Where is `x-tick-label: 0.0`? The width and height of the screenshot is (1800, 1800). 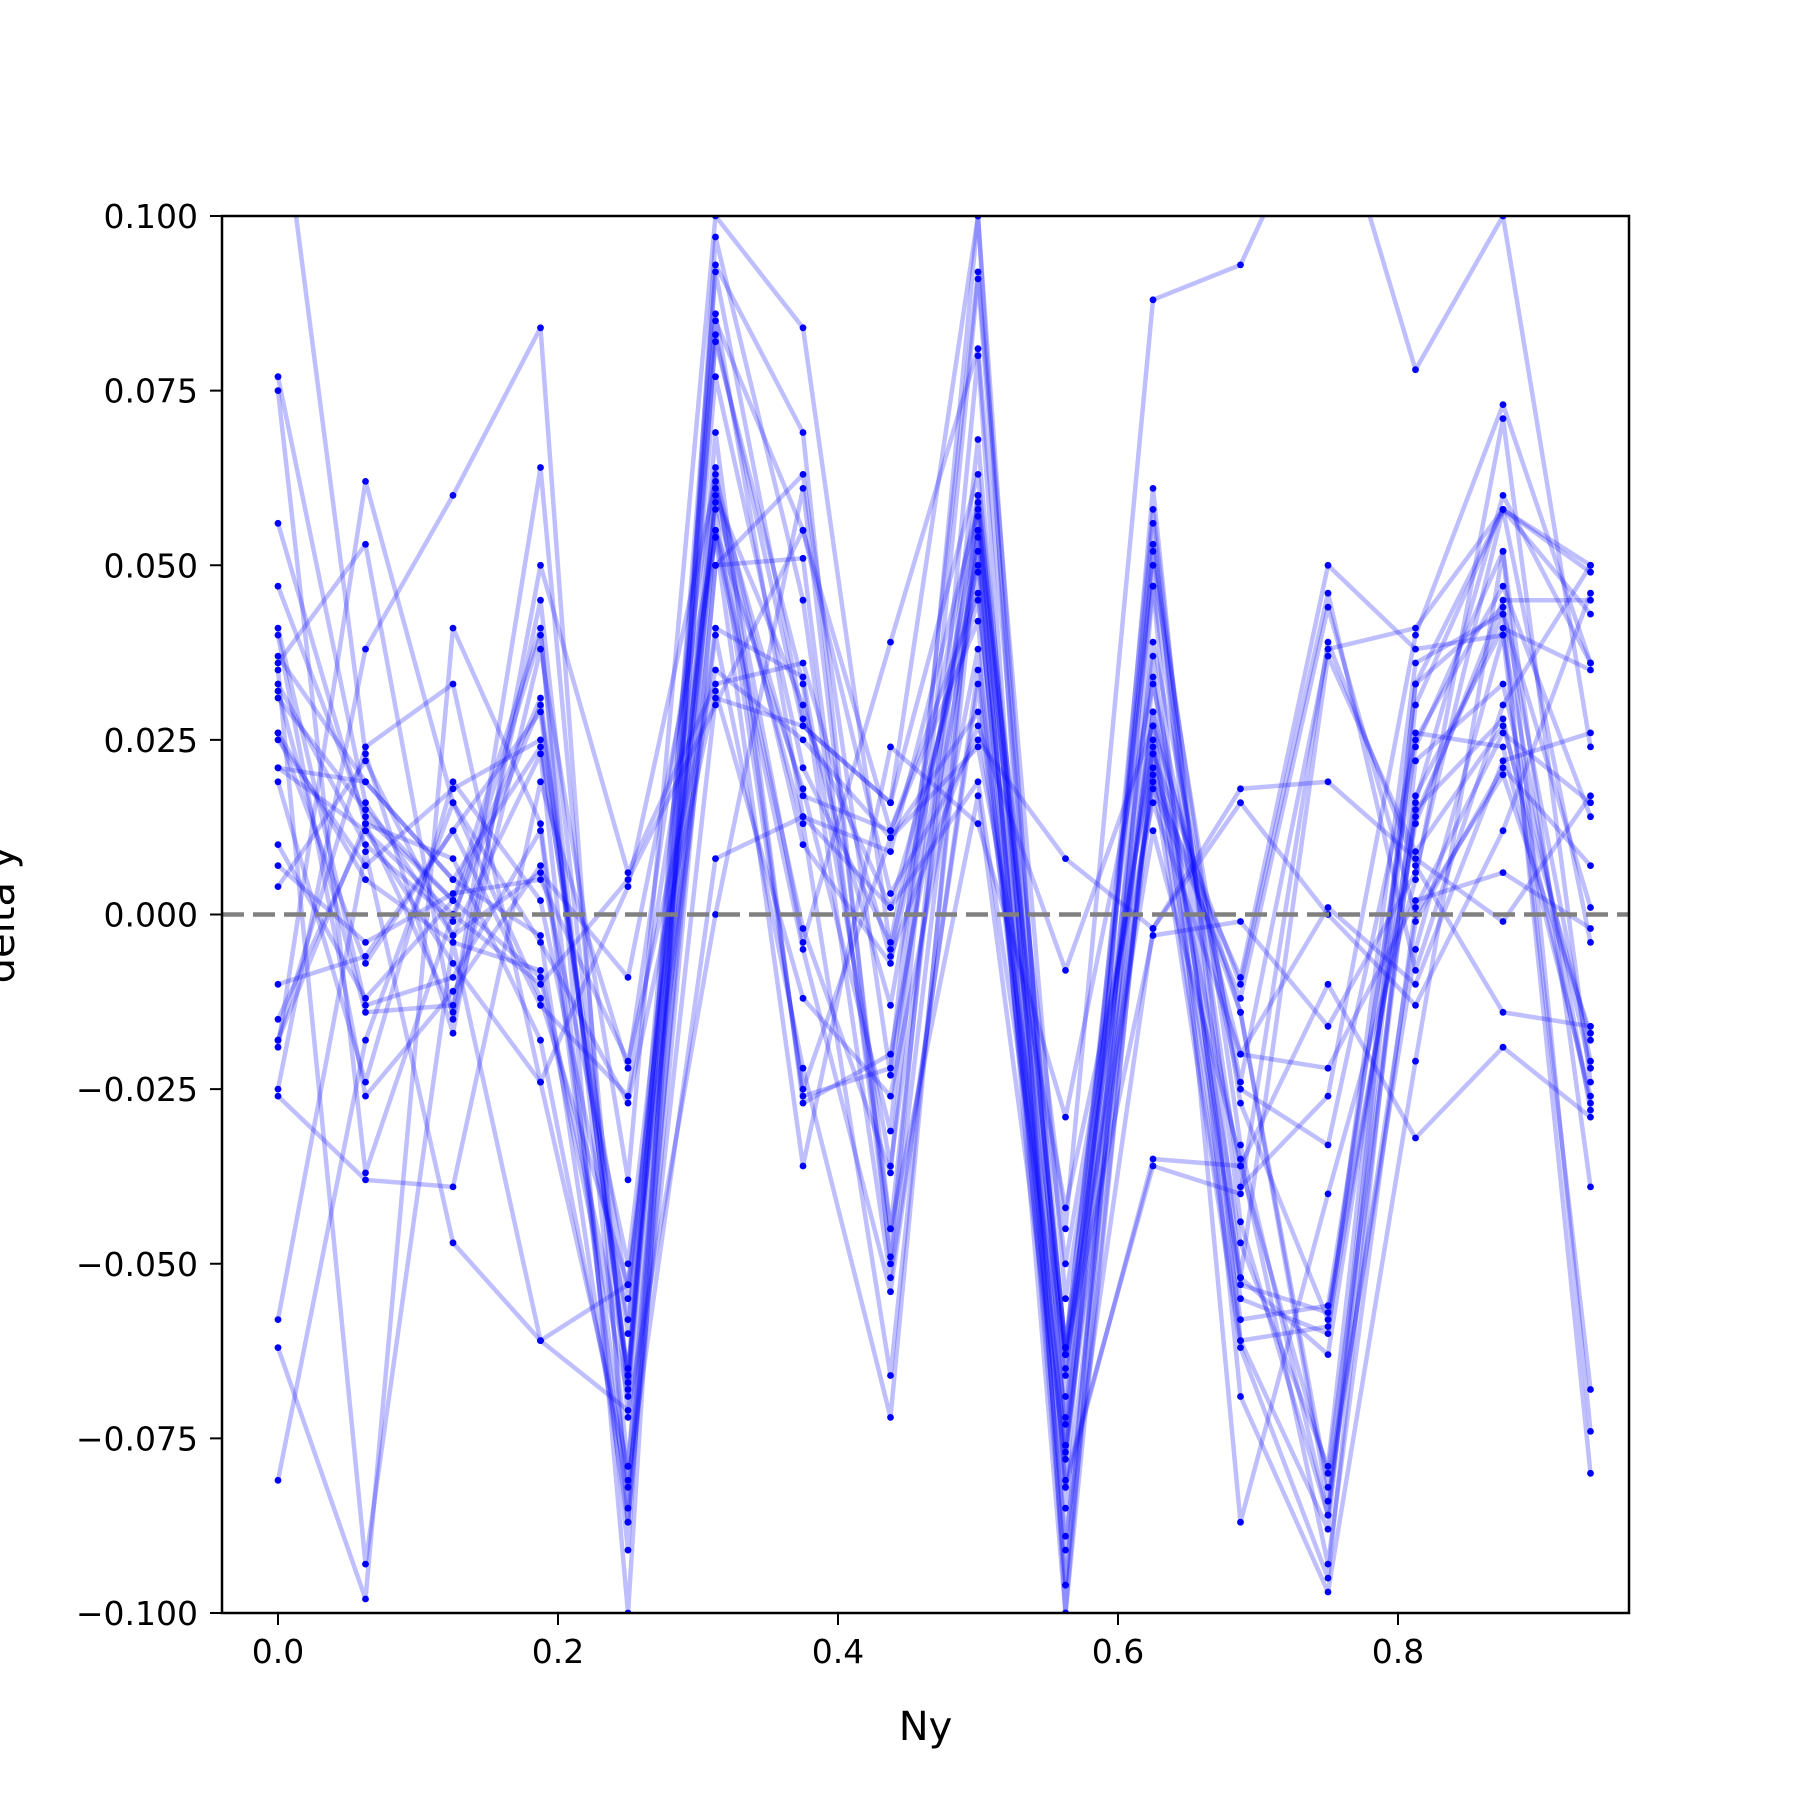 x-tick-label: 0.0 is located at coordinates (278, 1651).